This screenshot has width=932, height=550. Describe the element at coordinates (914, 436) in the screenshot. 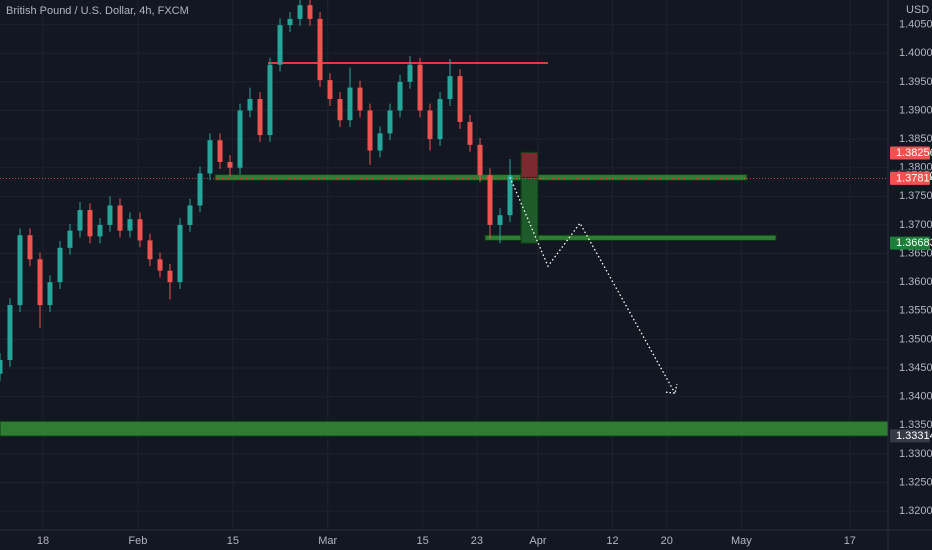

I see `price-tag-label: 1.33314` at that location.